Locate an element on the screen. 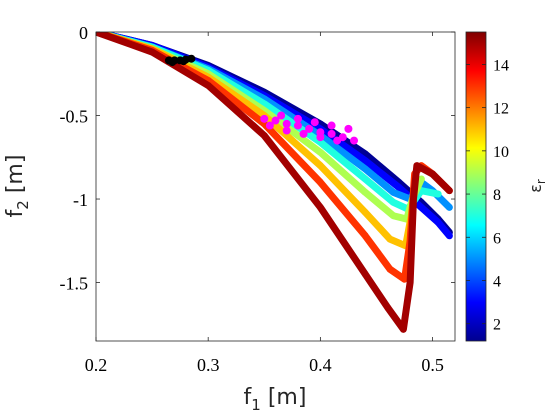 The image size is (560, 420). colorbar-tick-label: 6 is located at coordinates (497, 238).